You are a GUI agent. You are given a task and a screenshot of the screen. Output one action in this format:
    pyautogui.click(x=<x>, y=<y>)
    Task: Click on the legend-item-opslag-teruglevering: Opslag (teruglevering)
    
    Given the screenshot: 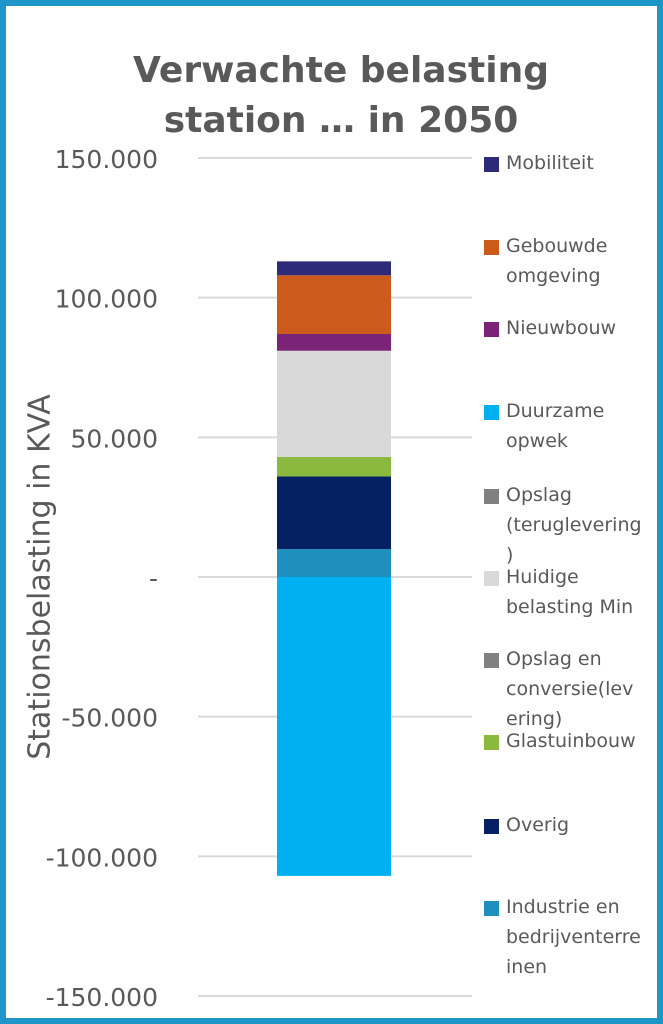 What is the action you would take?
    pyautogui.click(x=564, y=525)
    